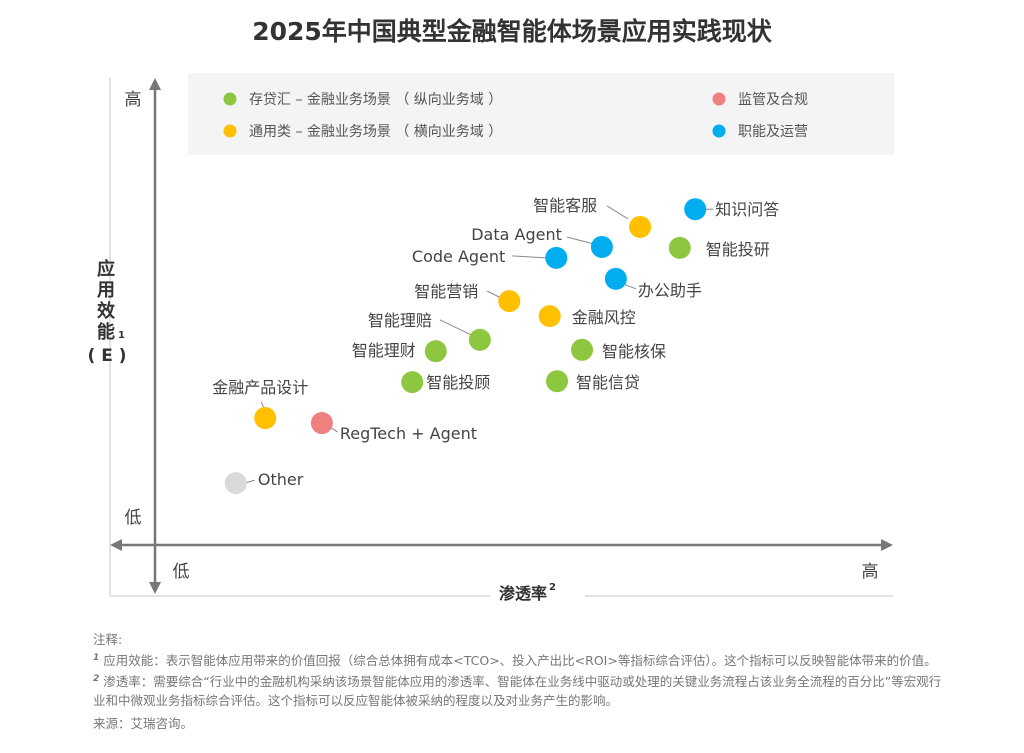 This screenshot has width=1024, height=753. What do you see at coordinates (604, 317) in the screenshot?
I see `data-label: 金融风控` at bounding box center [604, 317].